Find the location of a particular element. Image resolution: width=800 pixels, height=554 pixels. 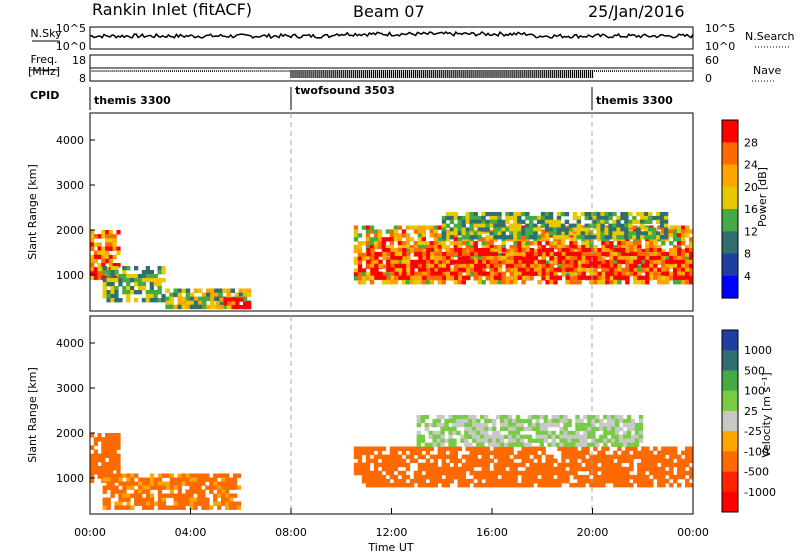

velocity-data is located at coordinates (392, 462).